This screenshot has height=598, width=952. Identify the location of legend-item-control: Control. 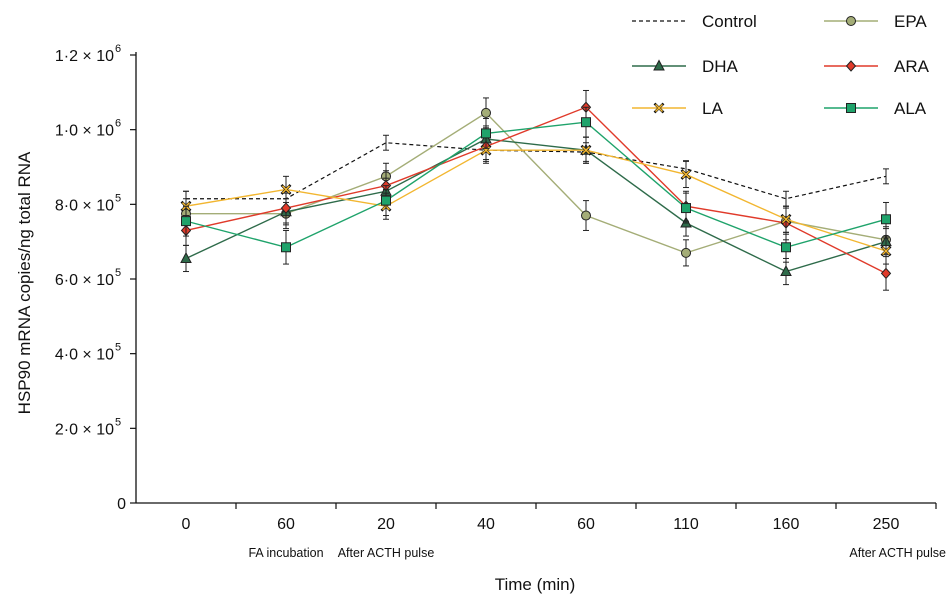
(694, 21).